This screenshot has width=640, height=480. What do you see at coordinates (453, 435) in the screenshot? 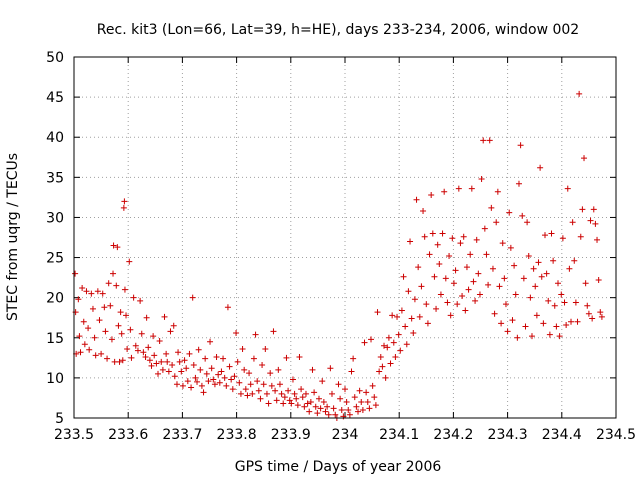
I see `x-tick-label: 234.2` at bounding box center [453, 435].